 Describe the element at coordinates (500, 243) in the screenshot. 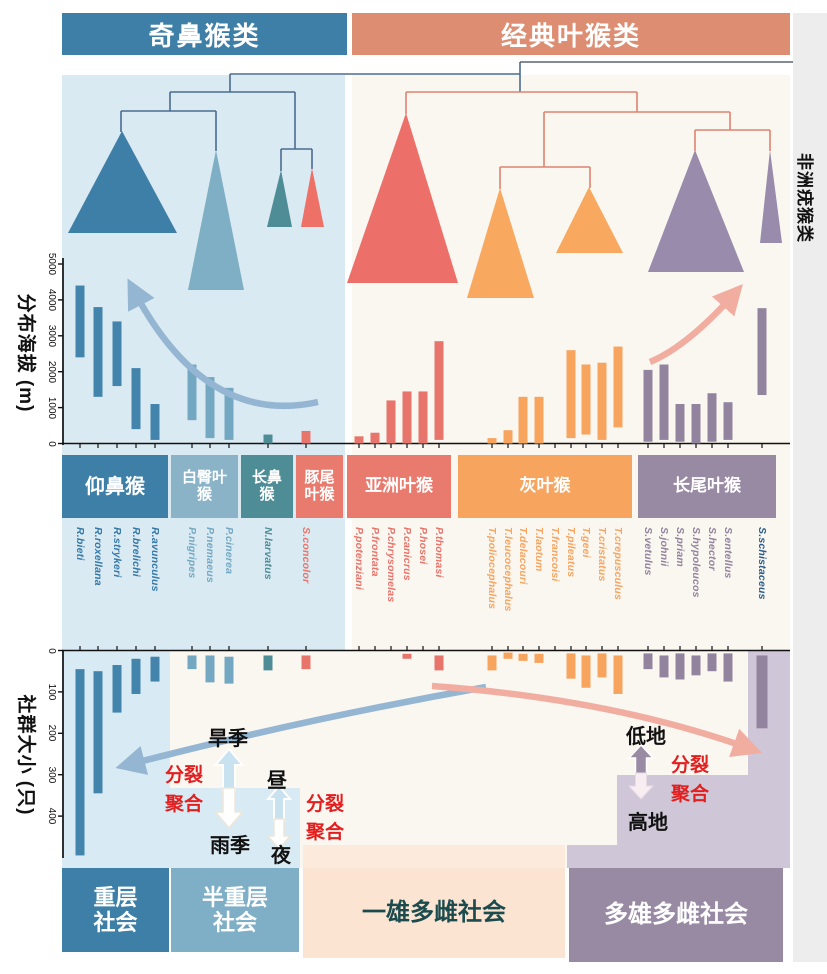

I see `clade-triangle-Trachypithecus-A` at that location.